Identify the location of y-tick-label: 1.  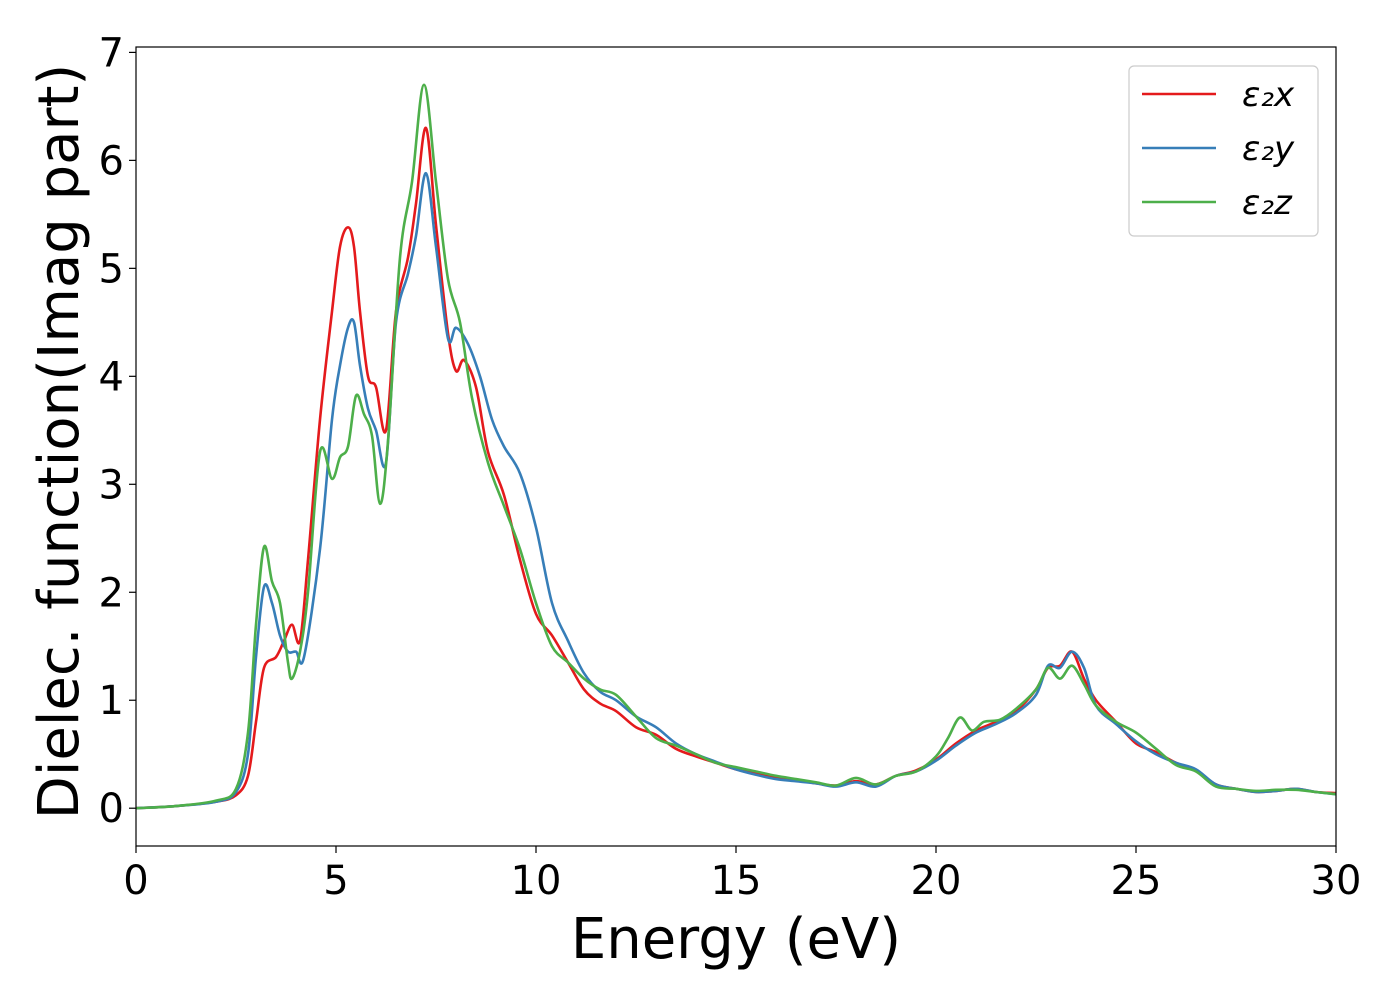
(111, 701).